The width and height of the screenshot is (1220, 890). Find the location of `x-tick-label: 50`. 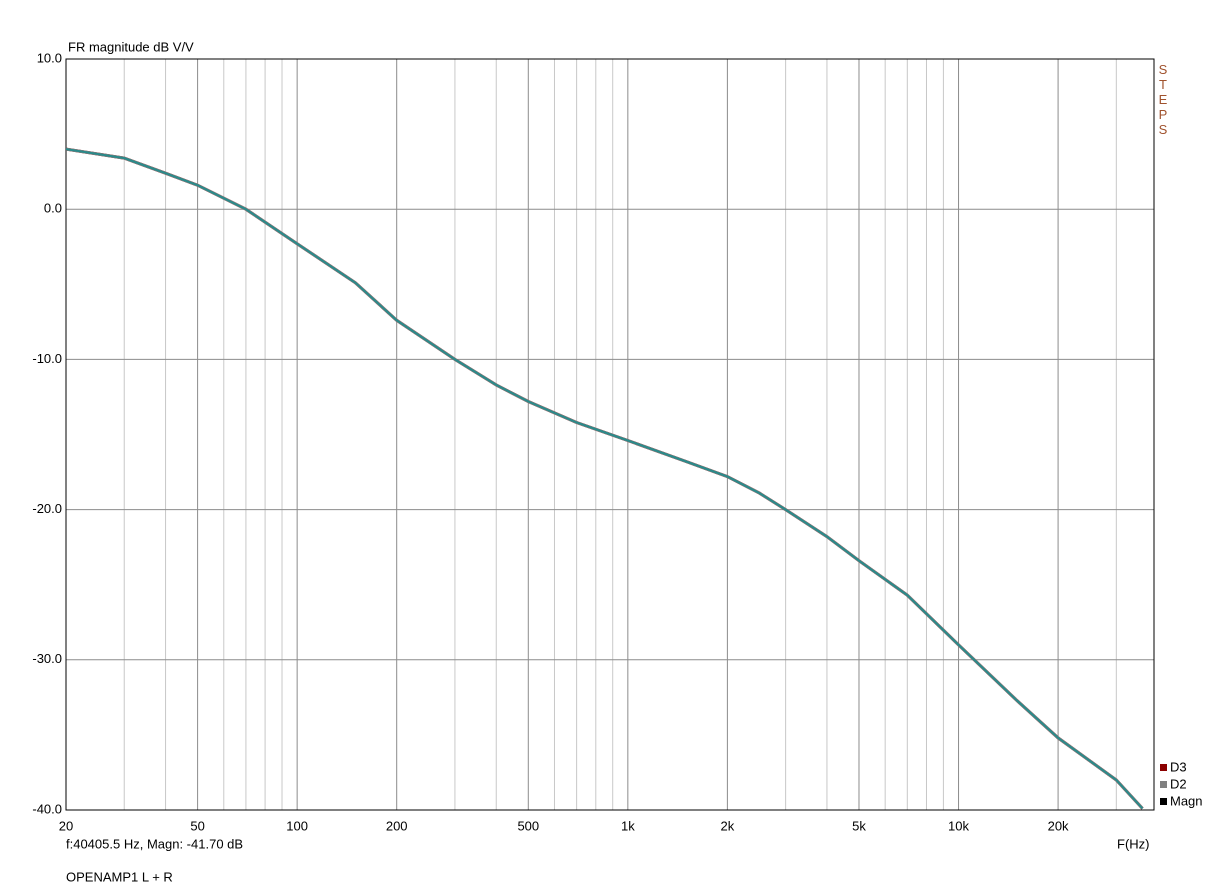

x-tick-label: 50 is located at coordinates (197, 825).